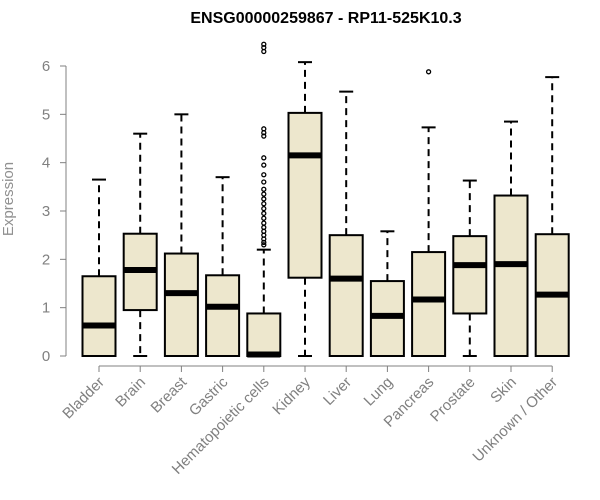  I want to click on y-tick-label-2: 2, so click(46, 259).